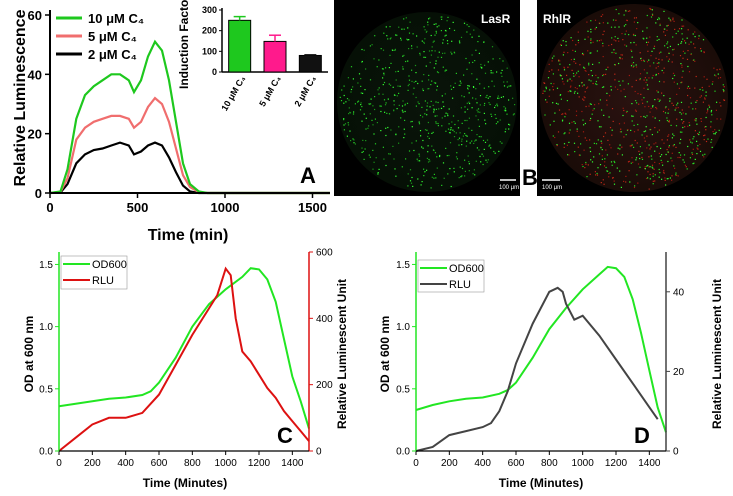 This screenshot has width=733, height=496. Describe the element at coordinates (509, 188) in the screenshot. I see `lasr-scale-label: 100 μm` at that location.